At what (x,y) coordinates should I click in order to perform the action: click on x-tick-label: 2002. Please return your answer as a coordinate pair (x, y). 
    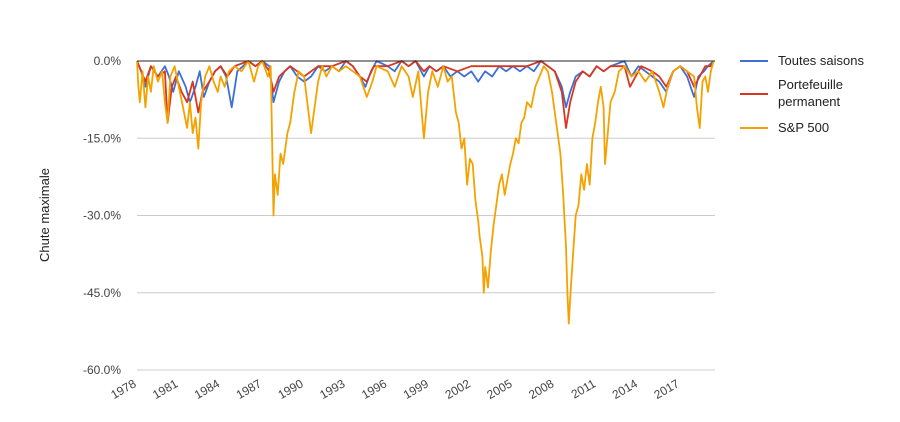
    Looking at the image, I should click on (458, 389).